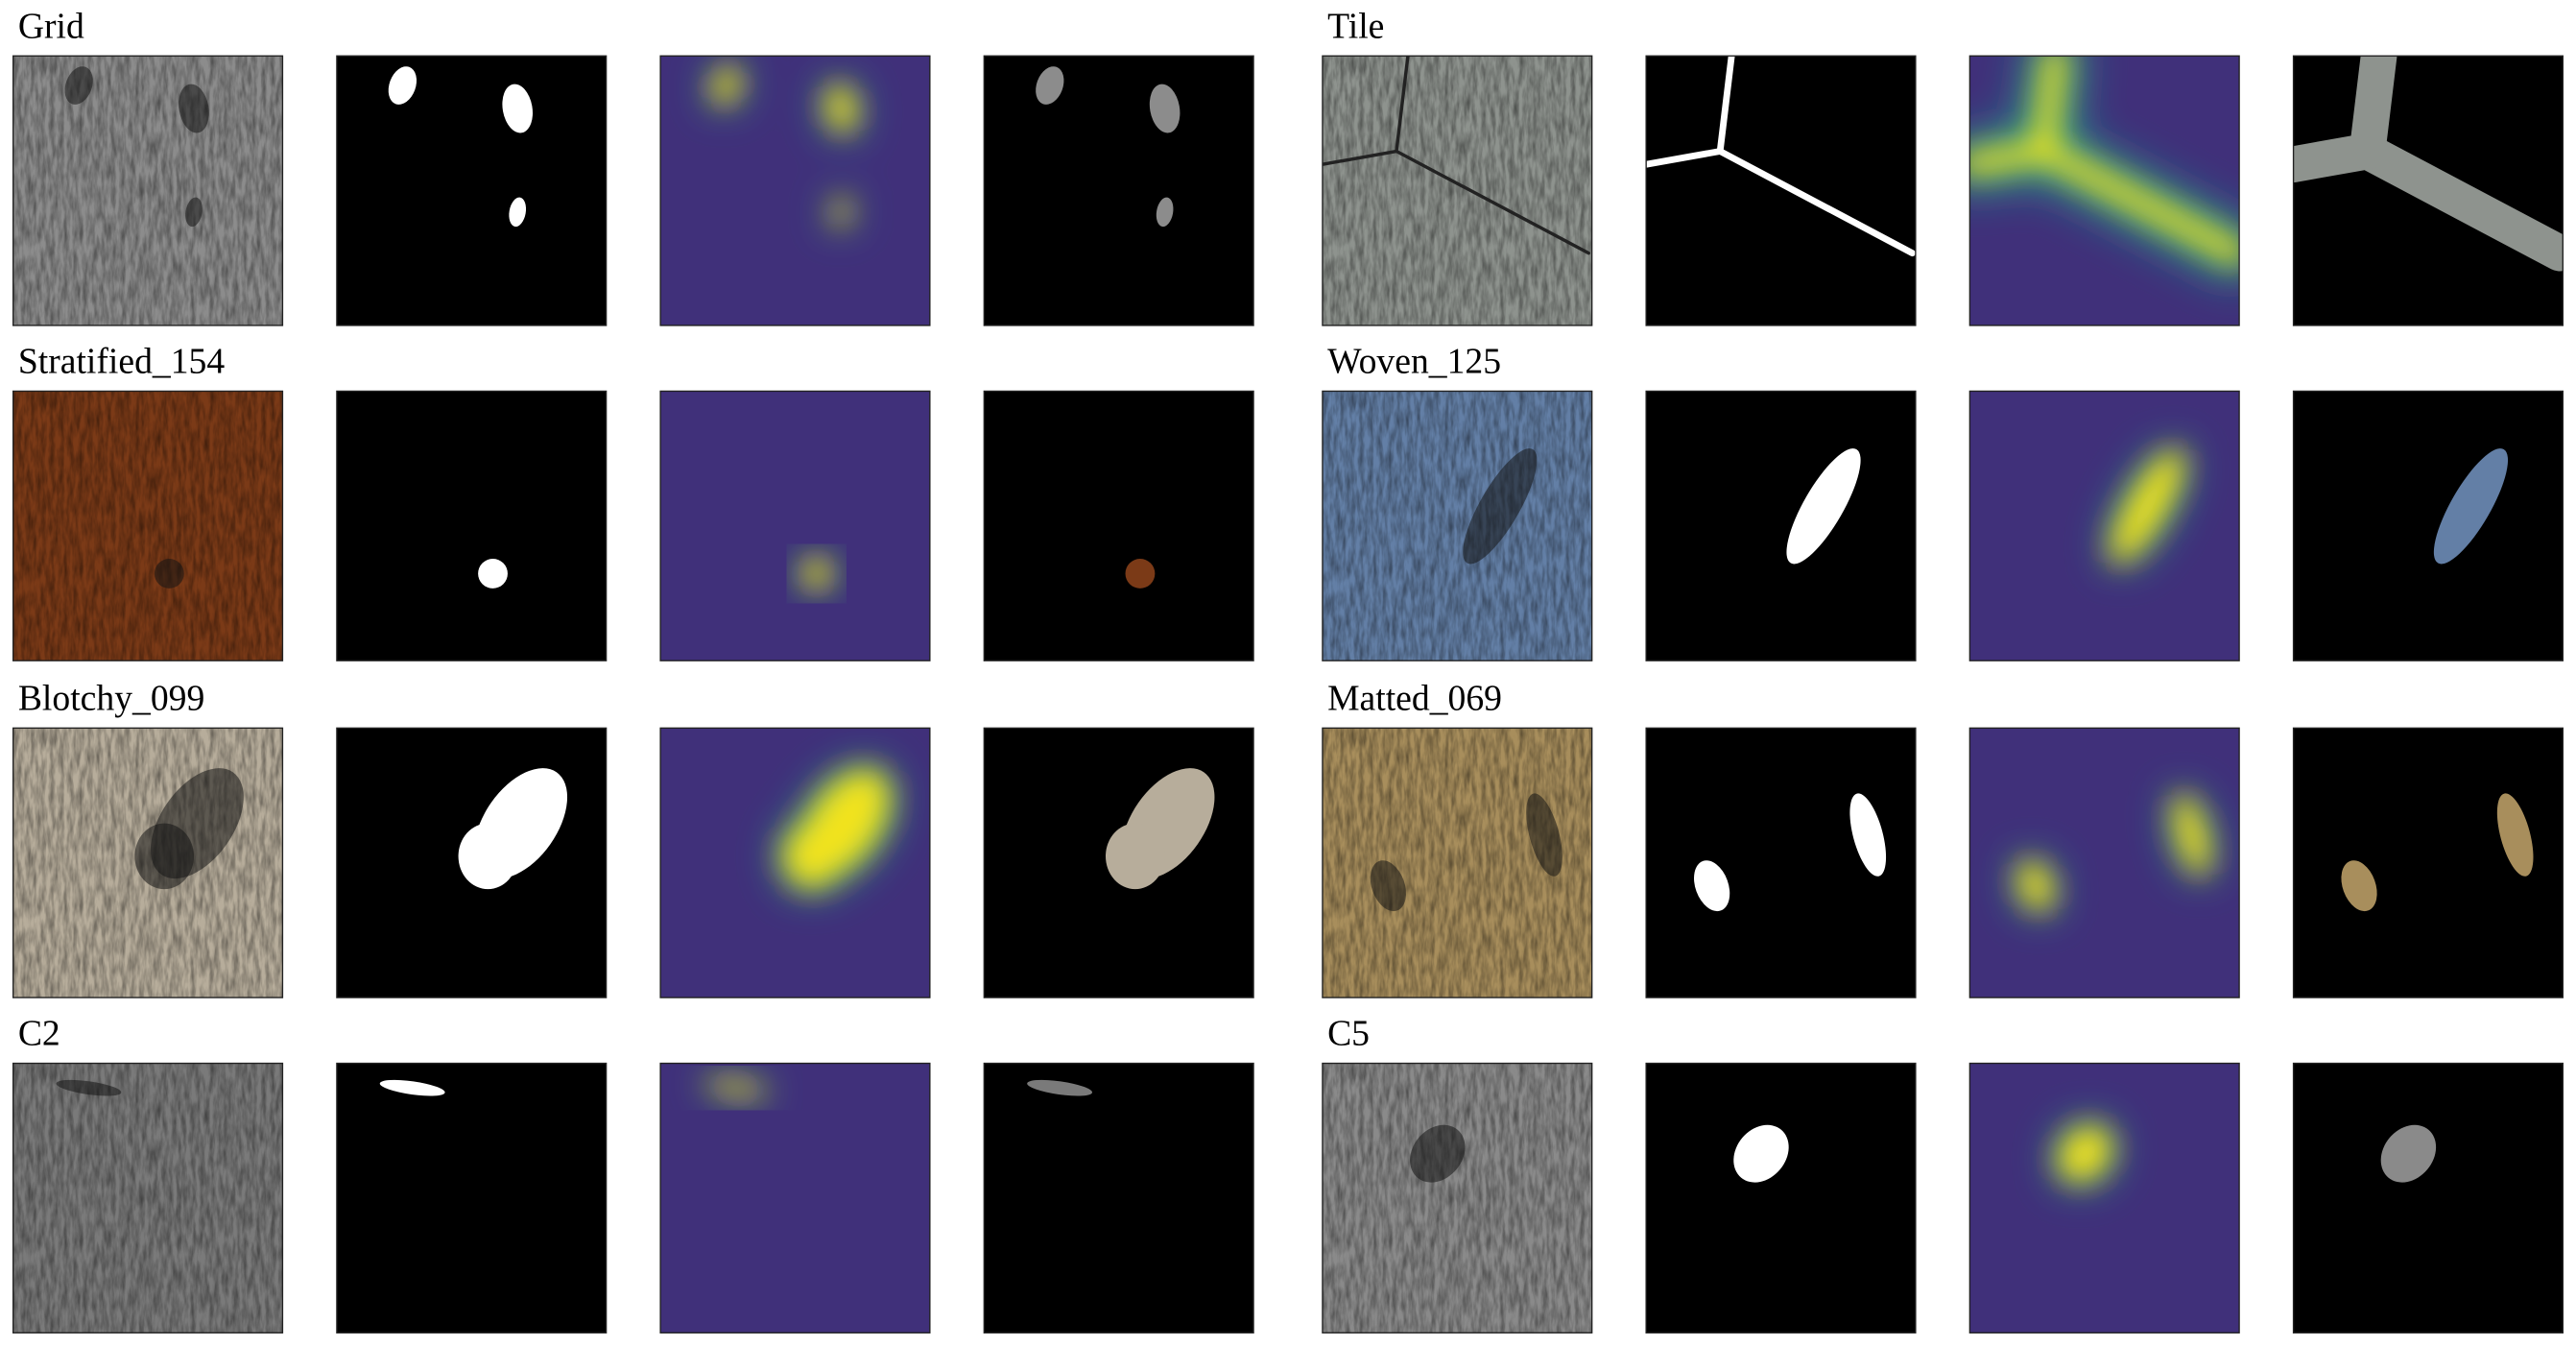 The image size is (2576, 1346). Describe the element at coordinates (111, 699) in the screenshot. I see `sample-label: Blotchy_099` at that location.